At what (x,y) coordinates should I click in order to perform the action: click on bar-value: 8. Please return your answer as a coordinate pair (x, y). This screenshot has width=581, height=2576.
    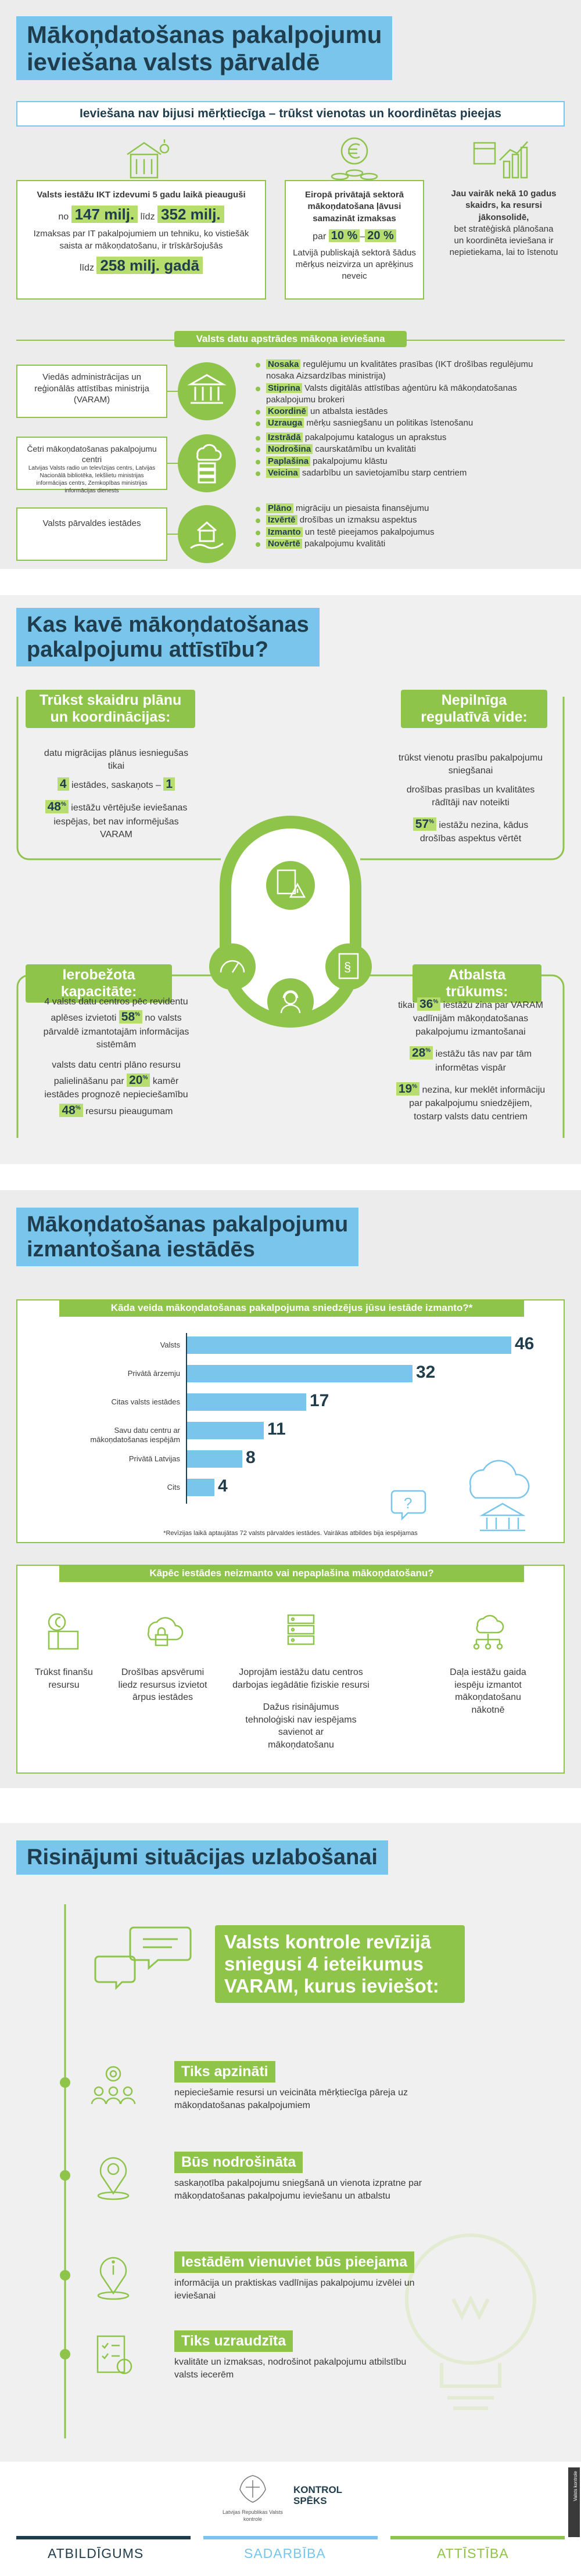
    Looking at the image, I should click on (251, 1457).